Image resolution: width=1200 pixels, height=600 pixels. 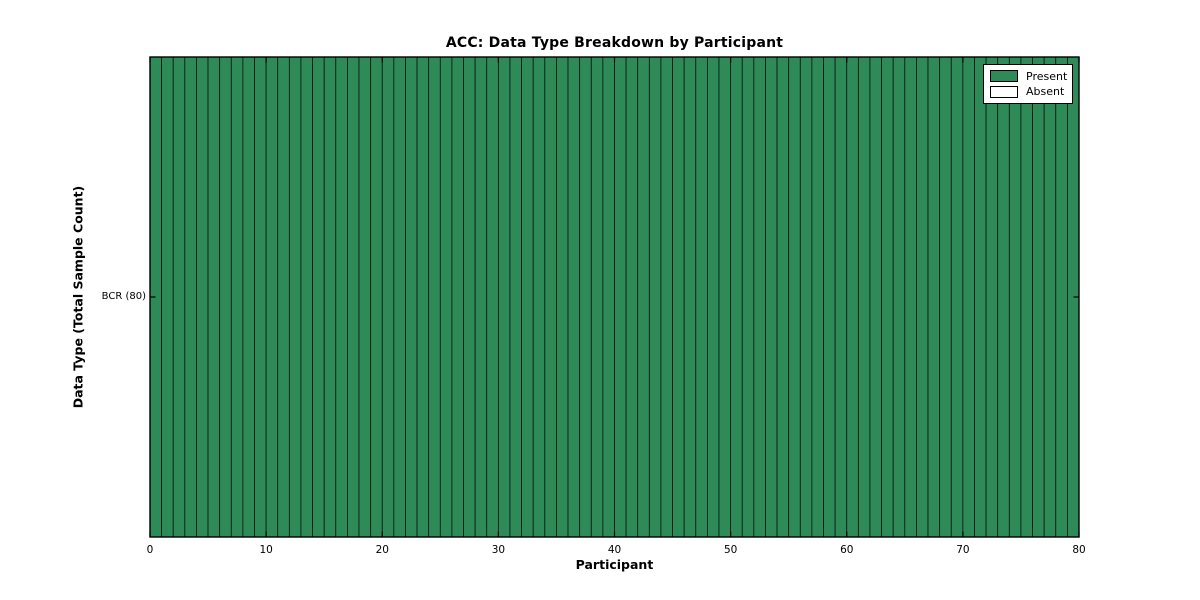 What do you see at coordinates (962, 550) in the screenshot?
I see `x-tick-label: 70` at bounding box center [962, 550].